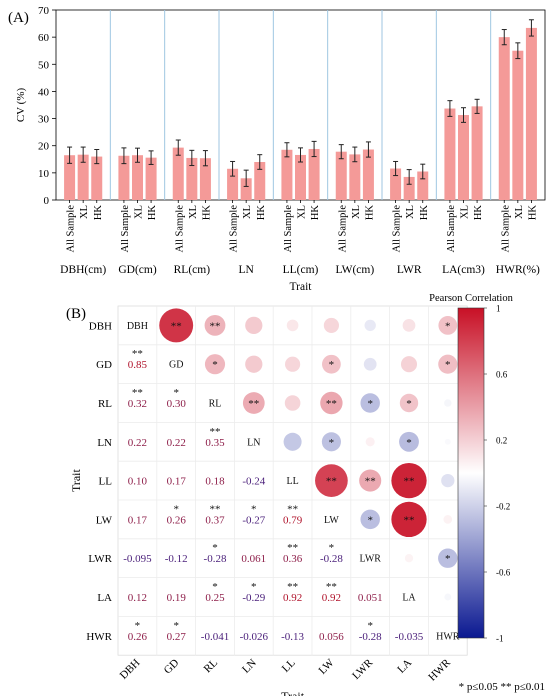 This screenshot has width=550, height=696. What do you see at coordinates (439, 669) in the screenshot?
I see `column-label: HWR` at bounding box center [439, 669].